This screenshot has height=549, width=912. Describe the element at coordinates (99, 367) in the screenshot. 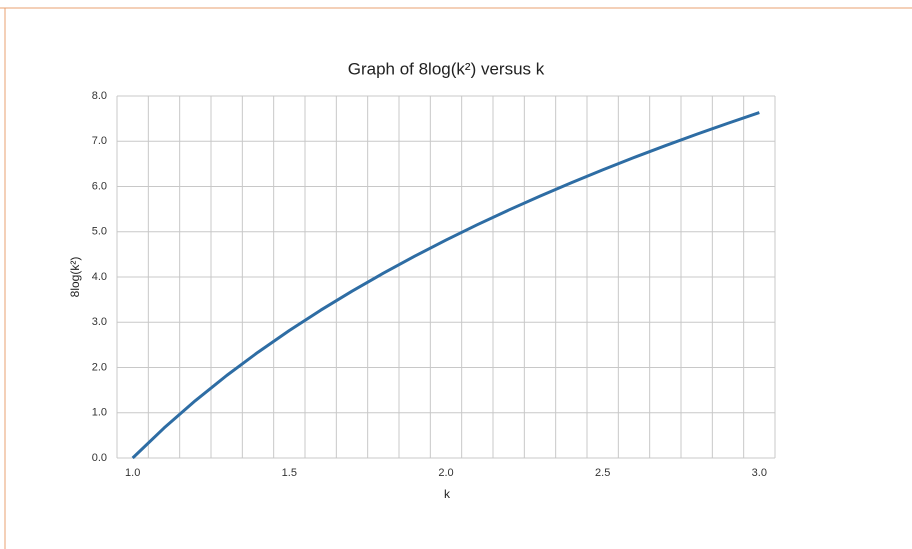

I see `y-tick-label: 2.0` at that location.